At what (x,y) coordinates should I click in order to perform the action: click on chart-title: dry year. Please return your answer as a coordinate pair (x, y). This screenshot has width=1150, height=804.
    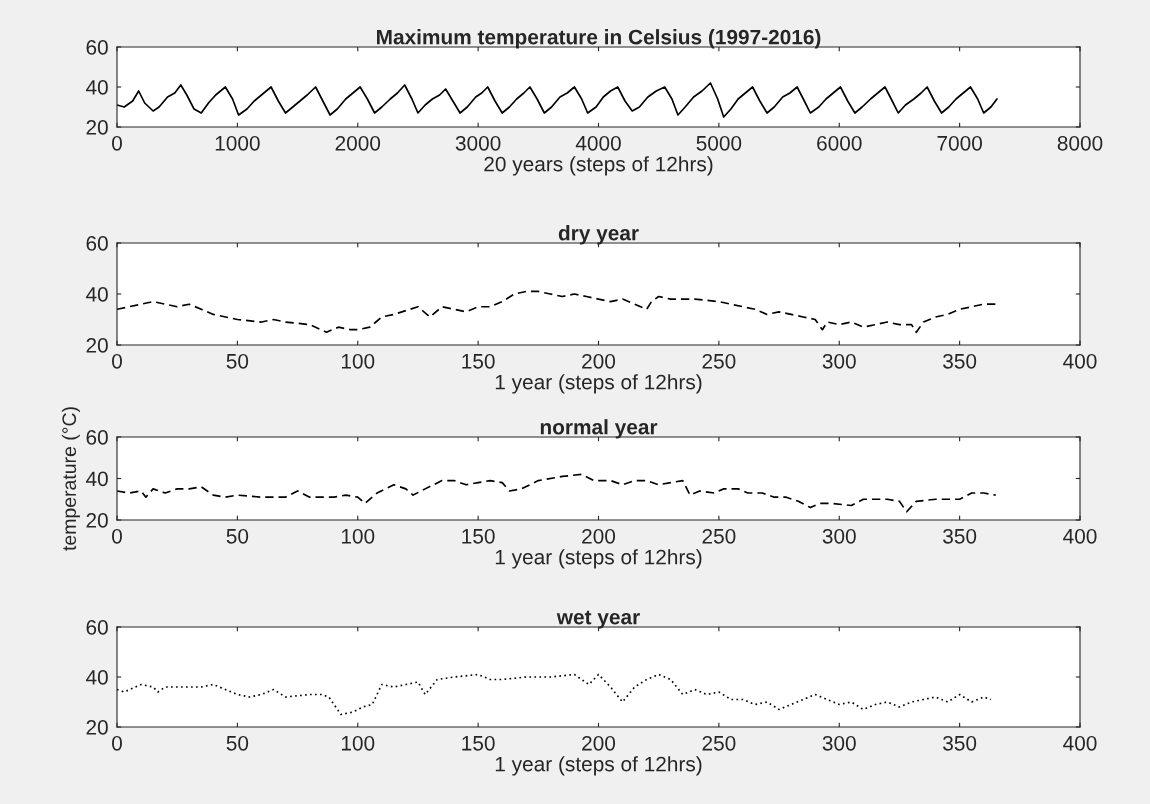
    Looking at the image, I should click on (598, 235).